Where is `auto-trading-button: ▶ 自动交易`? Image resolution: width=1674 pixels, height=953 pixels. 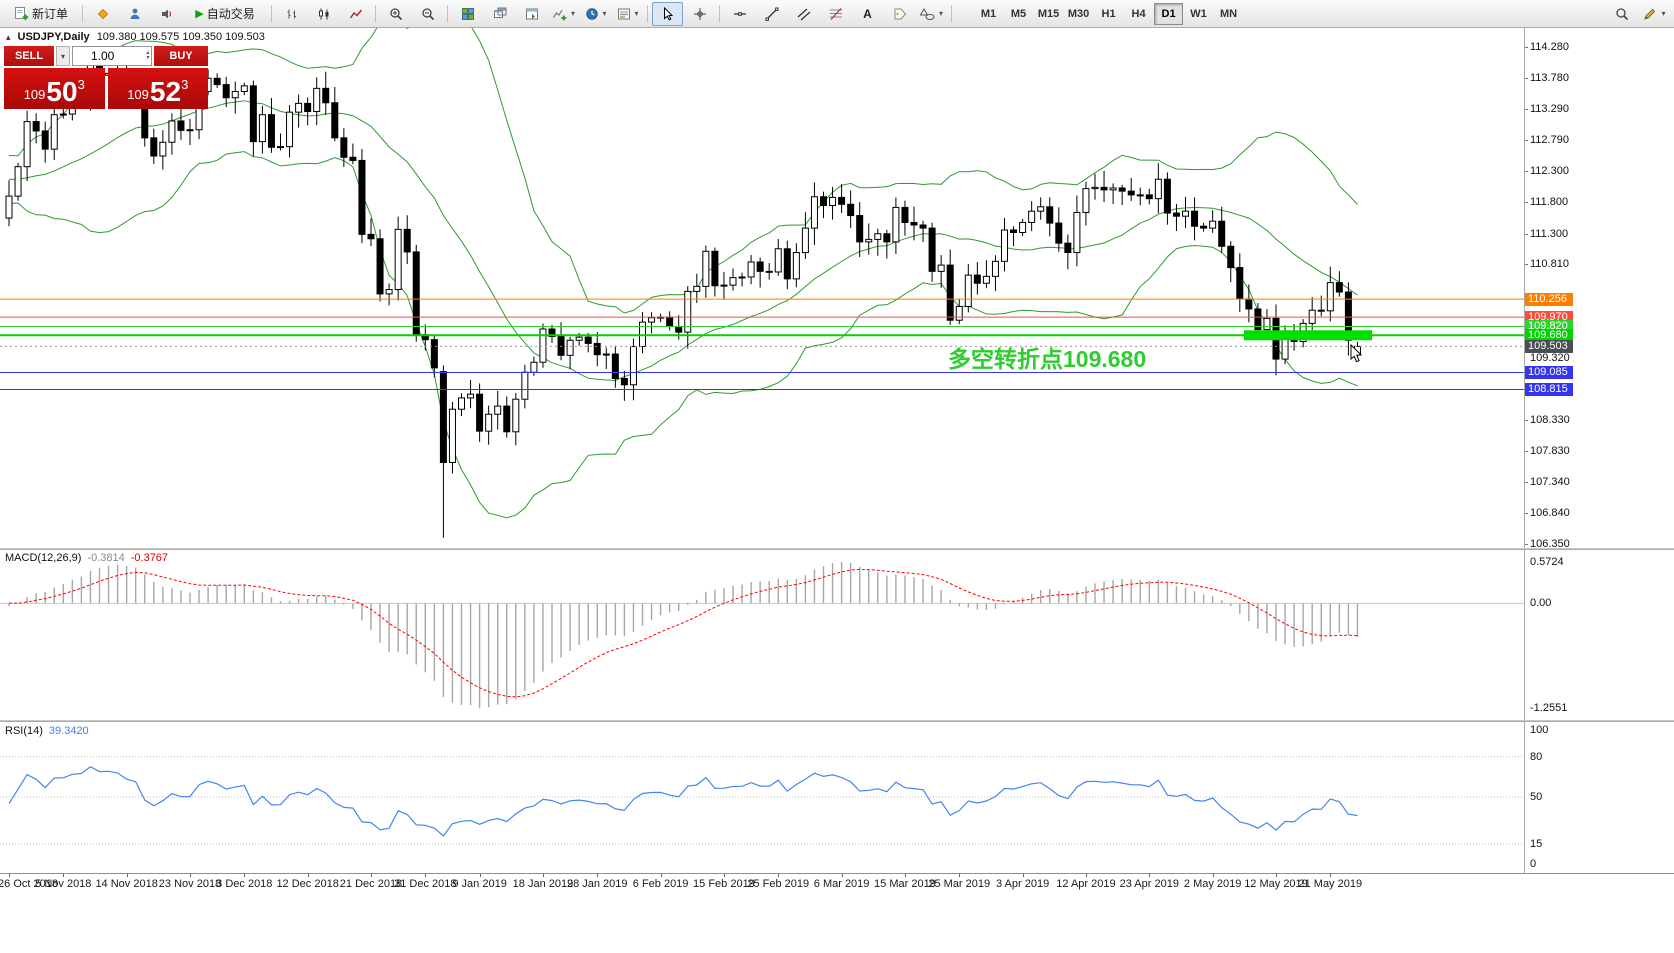
auto-trading-button: ▶ 自动交易 is located at coordinates (225, 14).